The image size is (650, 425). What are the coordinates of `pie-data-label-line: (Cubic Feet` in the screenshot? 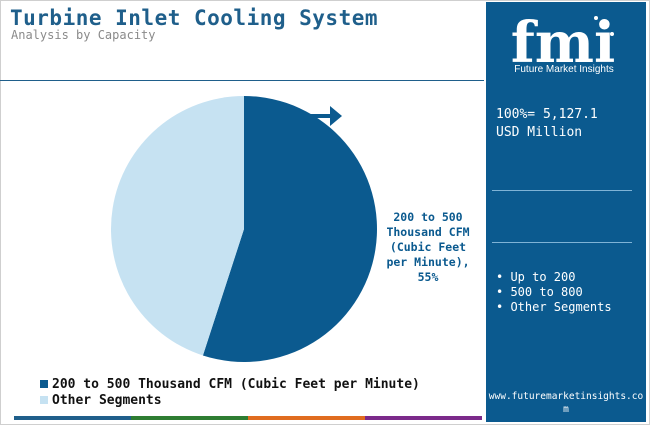 It's located at (428, 247).